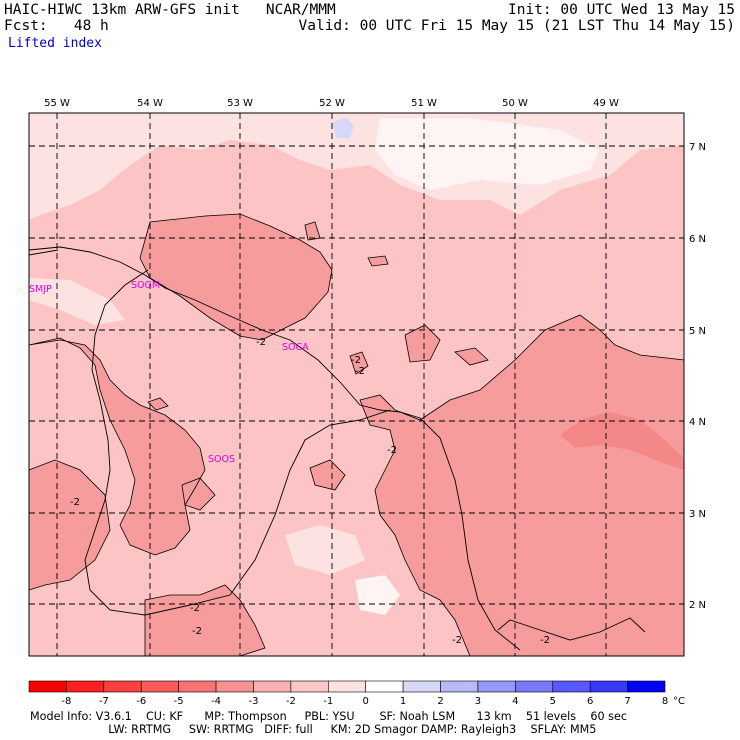 The height and width of the screenshot is (740, 740). Describe the element at coordinates (424, 103) in the screenshot. I see `longitude-label: 51 W` at that location.